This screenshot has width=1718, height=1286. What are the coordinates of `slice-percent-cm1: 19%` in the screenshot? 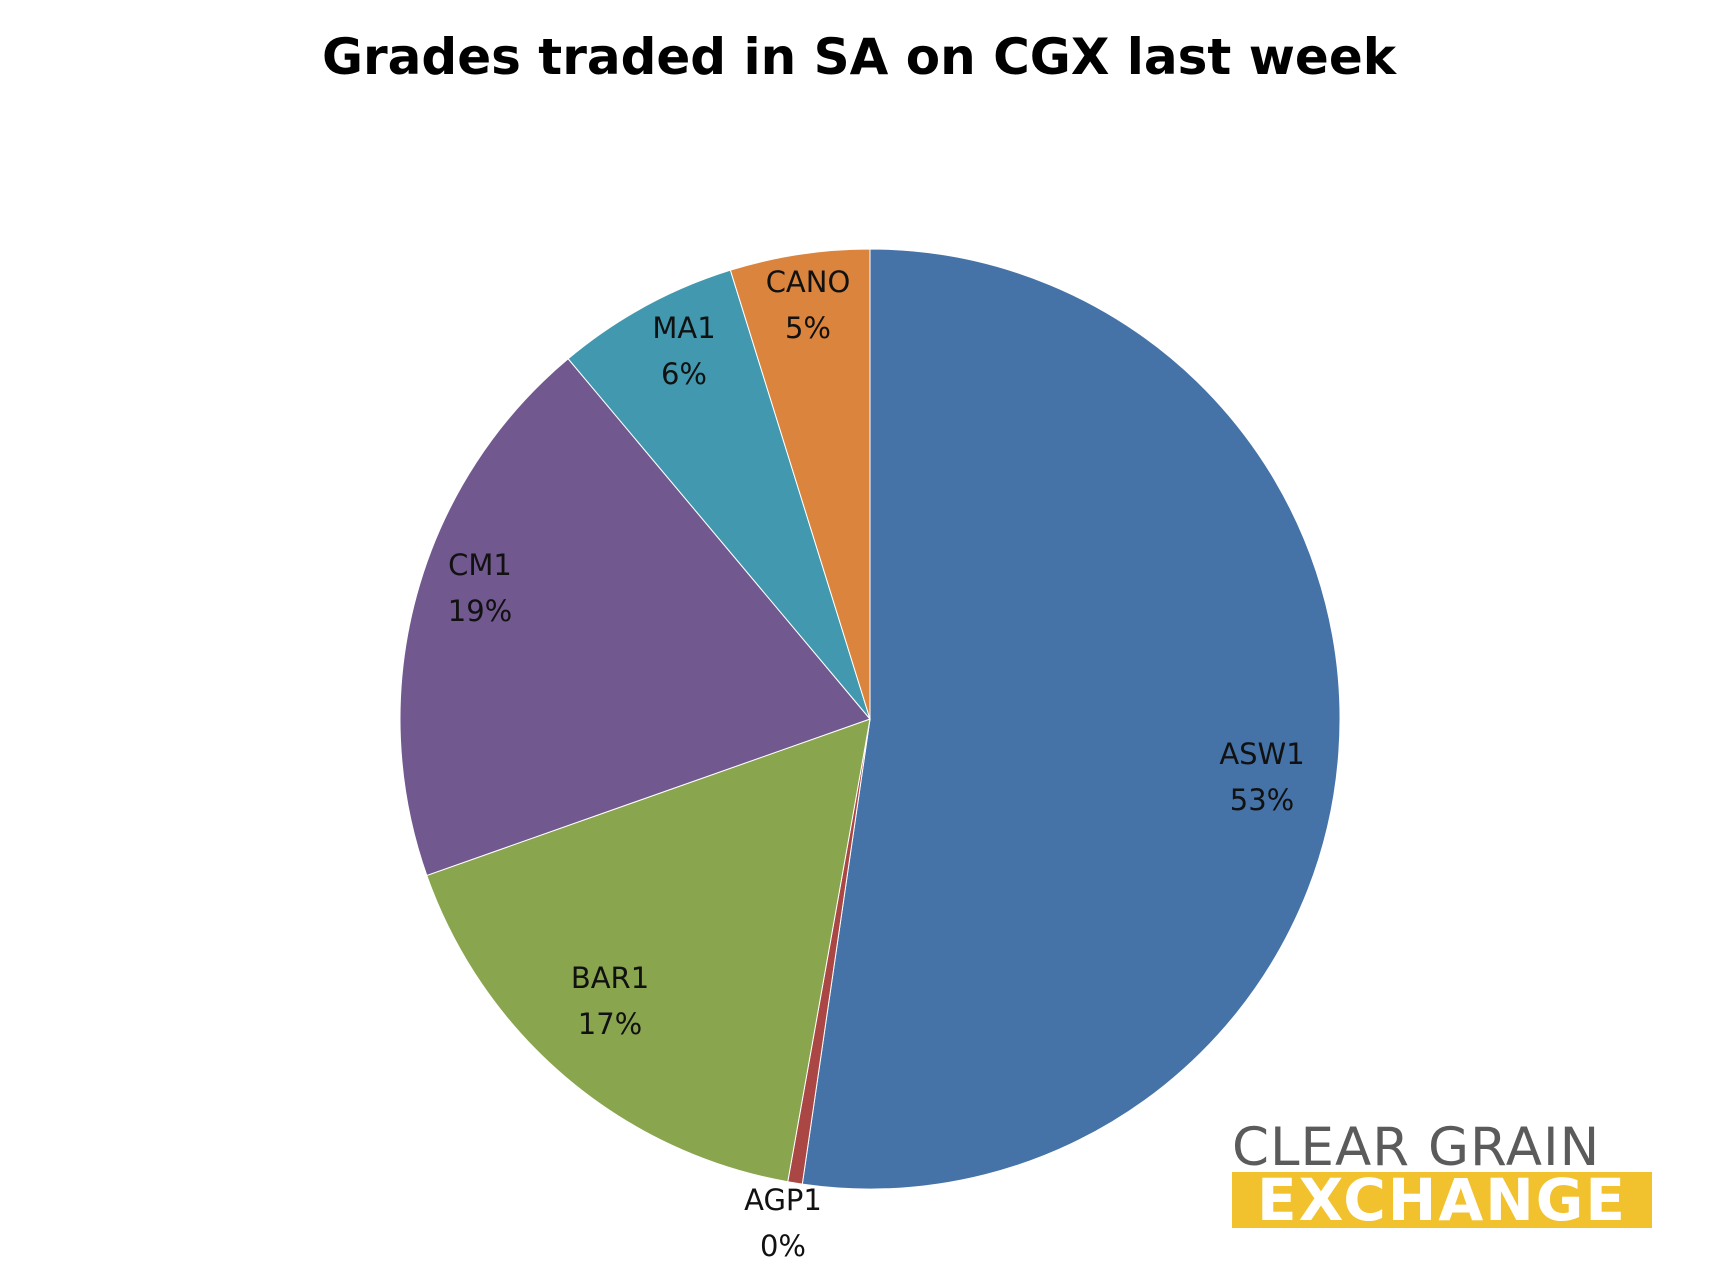 It's located at (480, 611).